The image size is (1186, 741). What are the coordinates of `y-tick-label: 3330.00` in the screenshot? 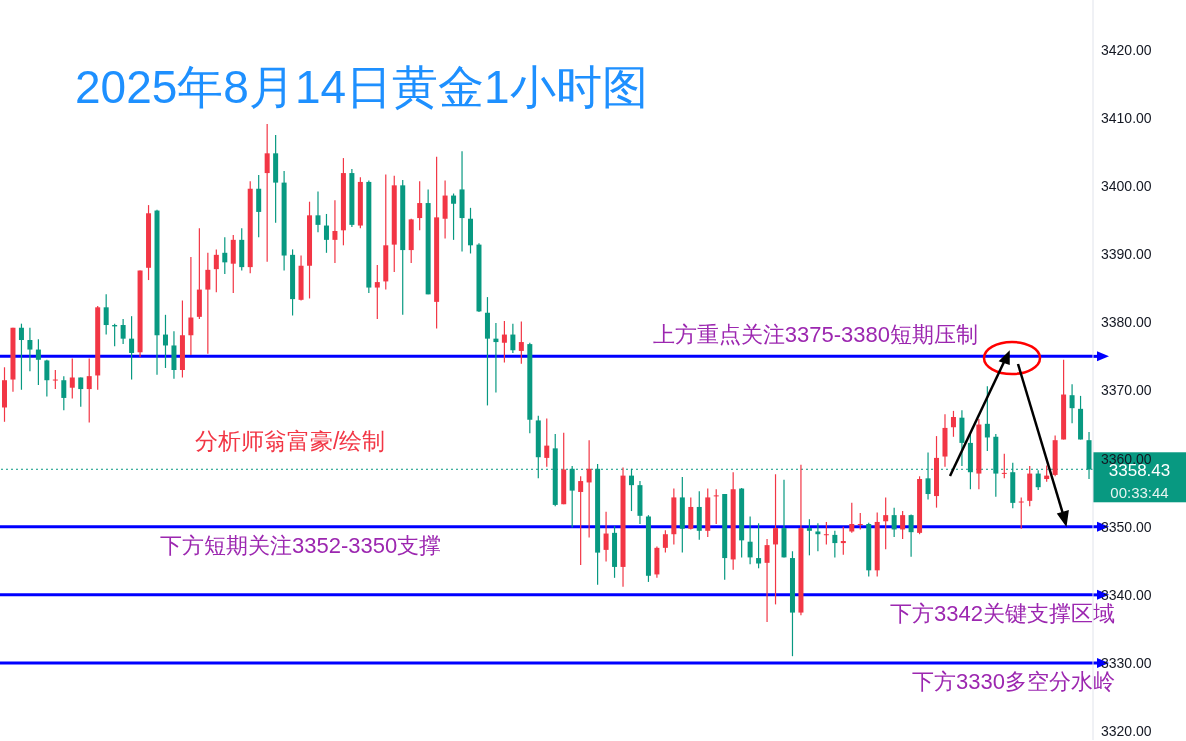 It's located at (1126, 662).